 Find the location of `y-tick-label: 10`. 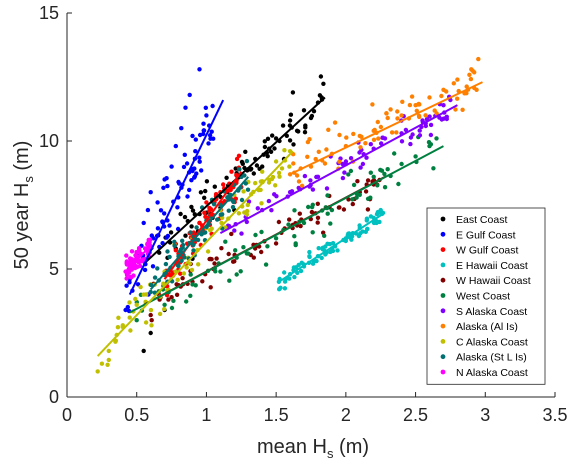

y-tick-label: 10 is located at coordinates (49, 141).